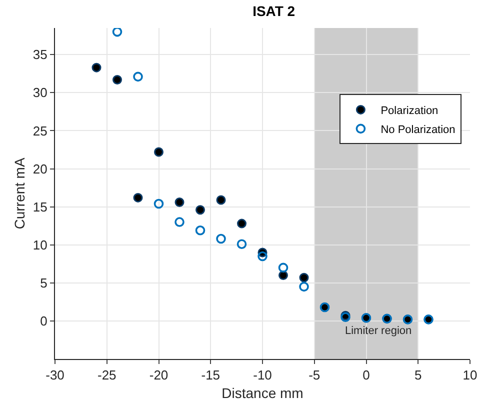 The height and width of the screenshot is (410, 489). Describe the element at coordinates (40, 92) in the screenshot. I see `y-tick-label: 30` at that location.